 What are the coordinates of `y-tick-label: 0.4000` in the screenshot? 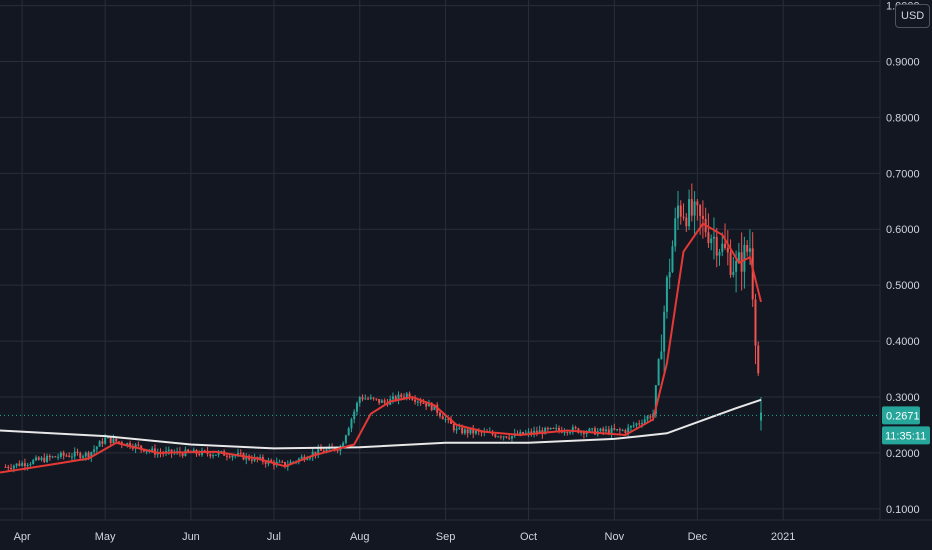 It's located at (903, 342).